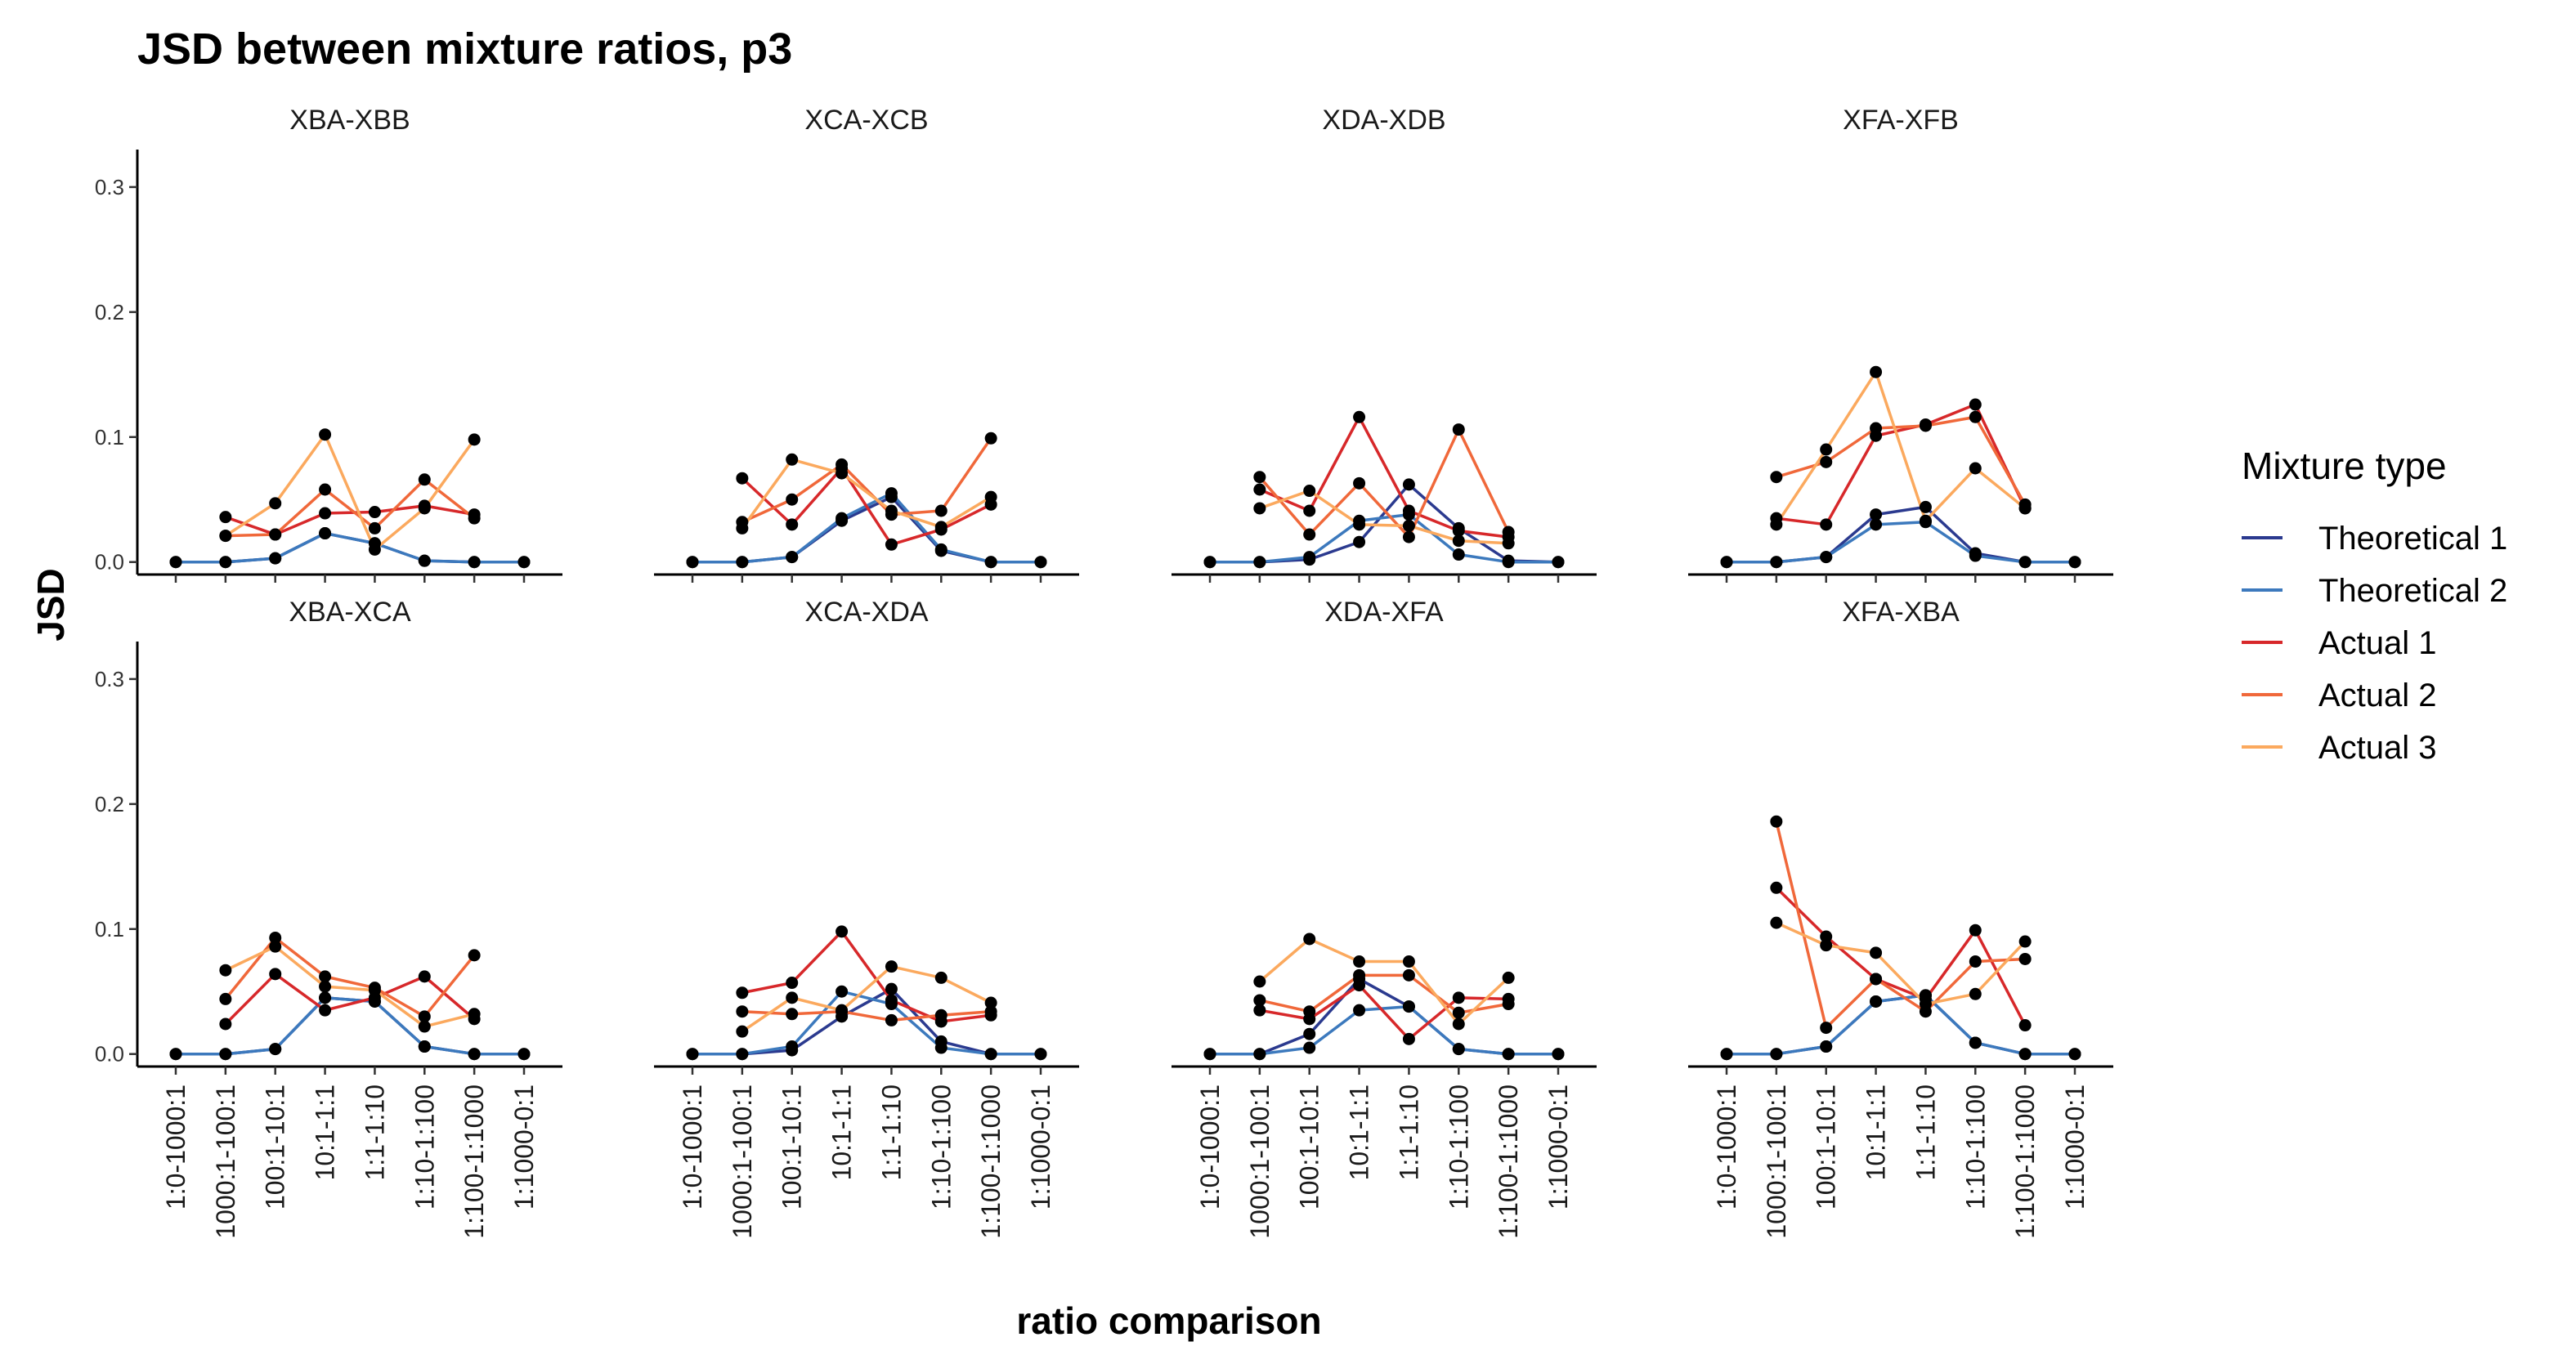  Describe the element at coordinates (1310, 1147) in the screenshot. I see `x-tick-label: 100:1-10:1` at that location.